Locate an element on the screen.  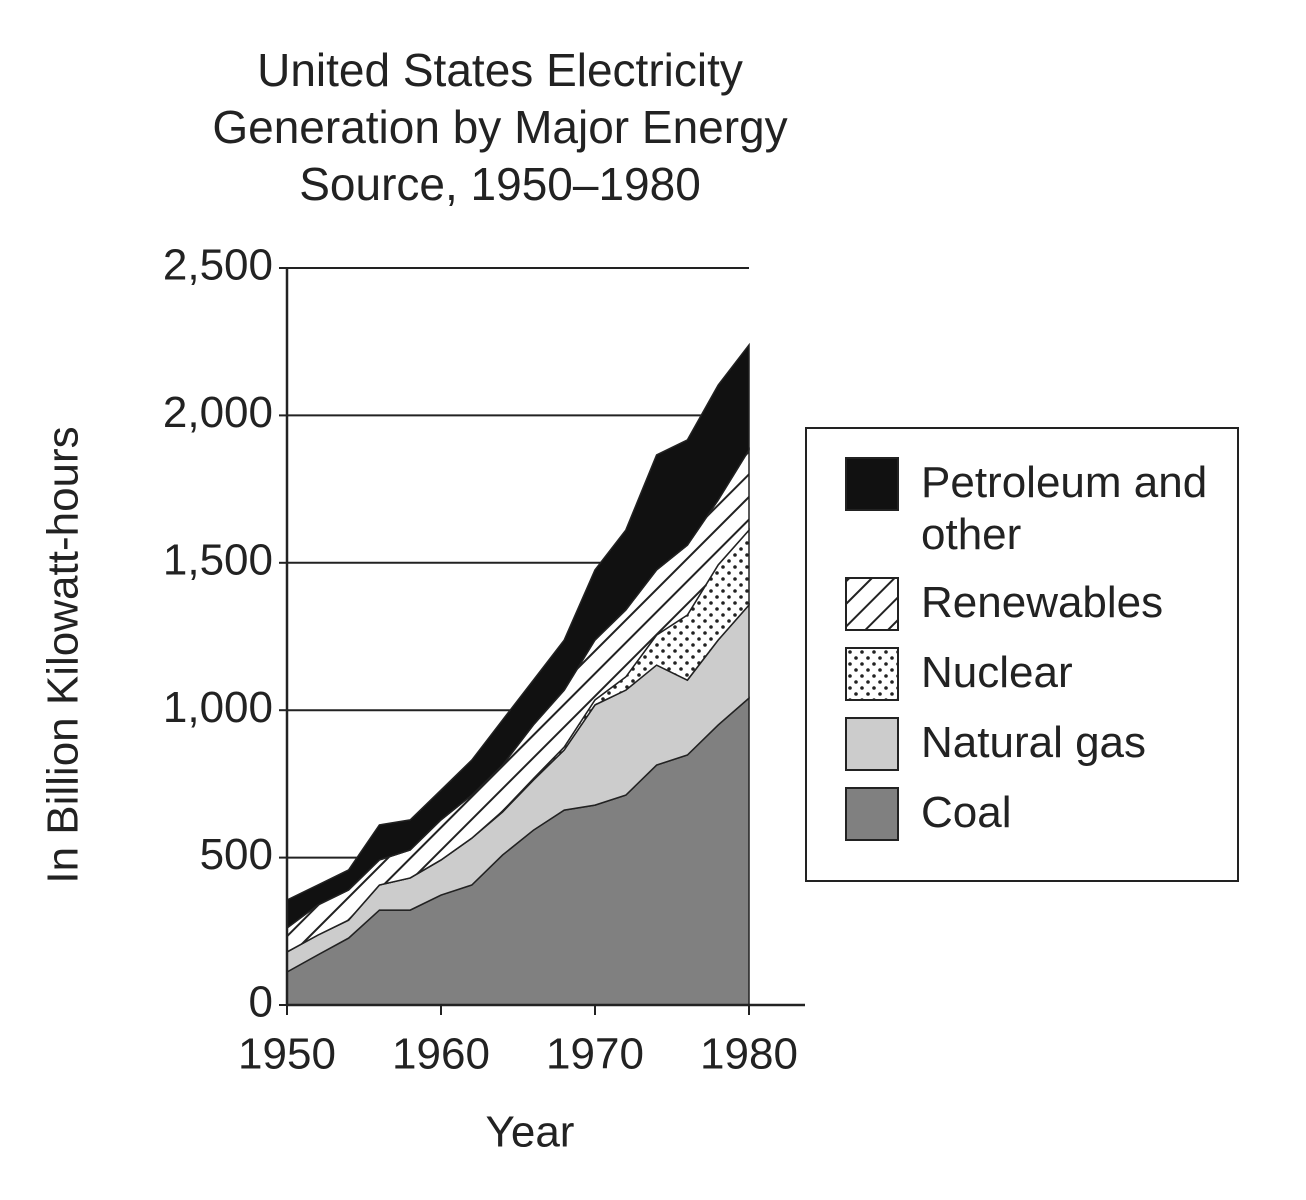
legend-item: Renewables is located at coordinates (1041, 604).